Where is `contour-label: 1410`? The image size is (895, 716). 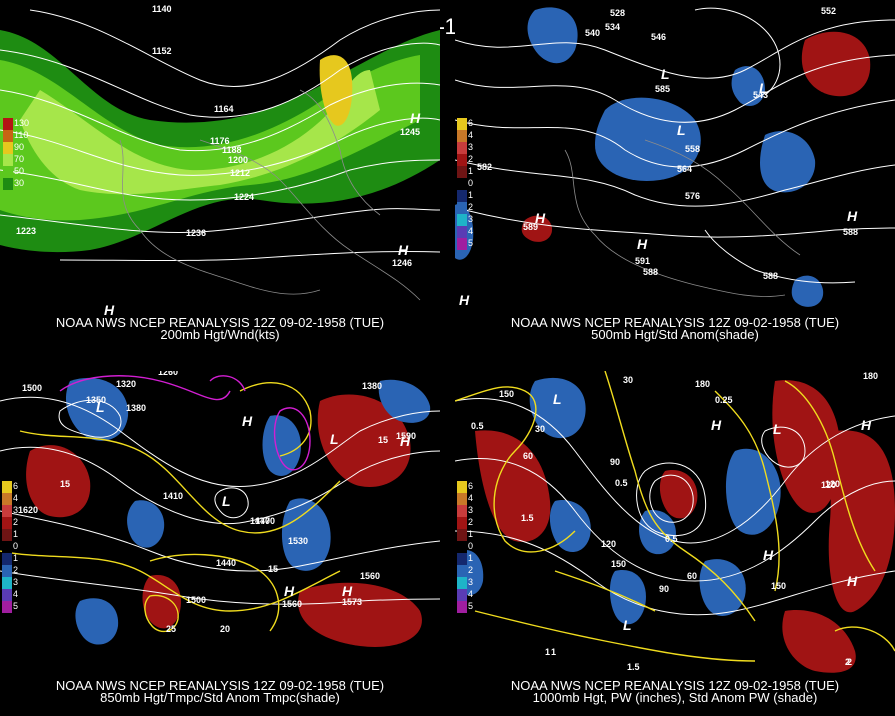 contour-label: 1410 is located at coordinates (173, 496).